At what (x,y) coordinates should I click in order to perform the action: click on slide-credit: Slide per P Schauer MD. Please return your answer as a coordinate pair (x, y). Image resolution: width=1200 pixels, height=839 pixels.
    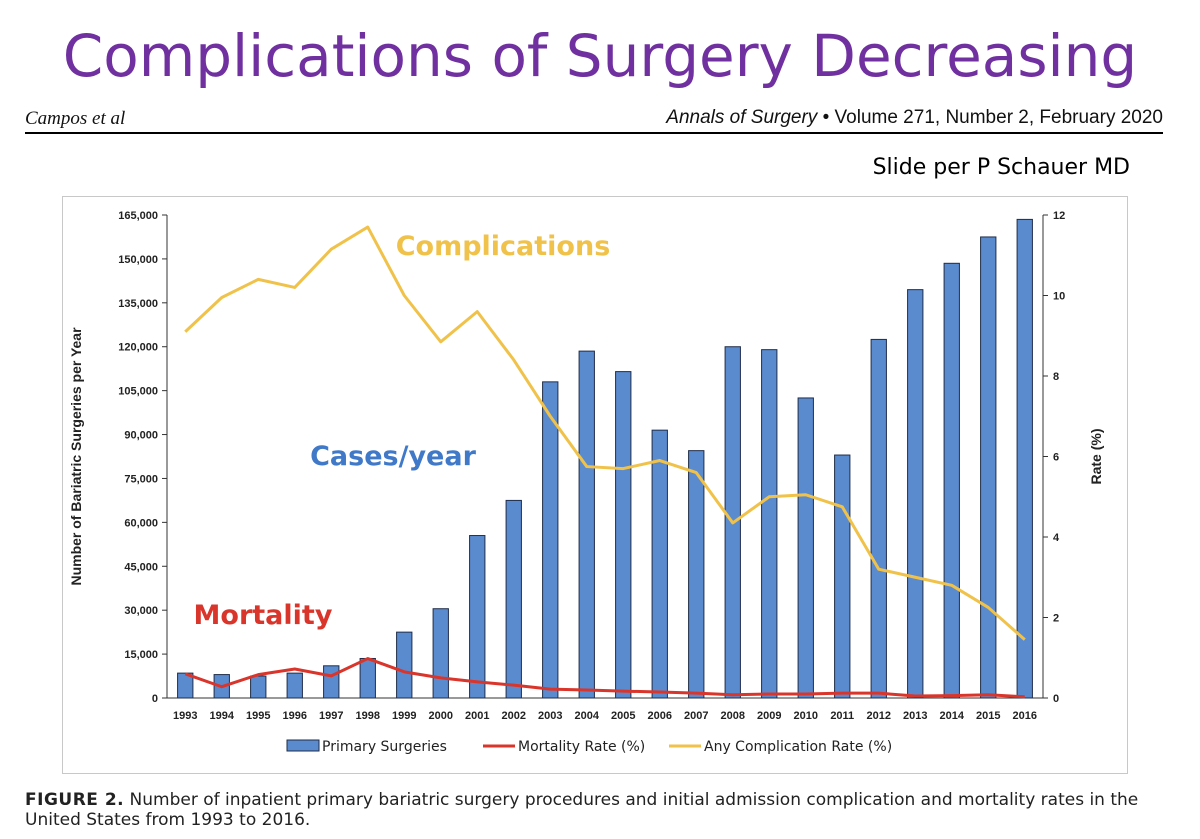
    Looking at the image, I should click on (1001, 167).